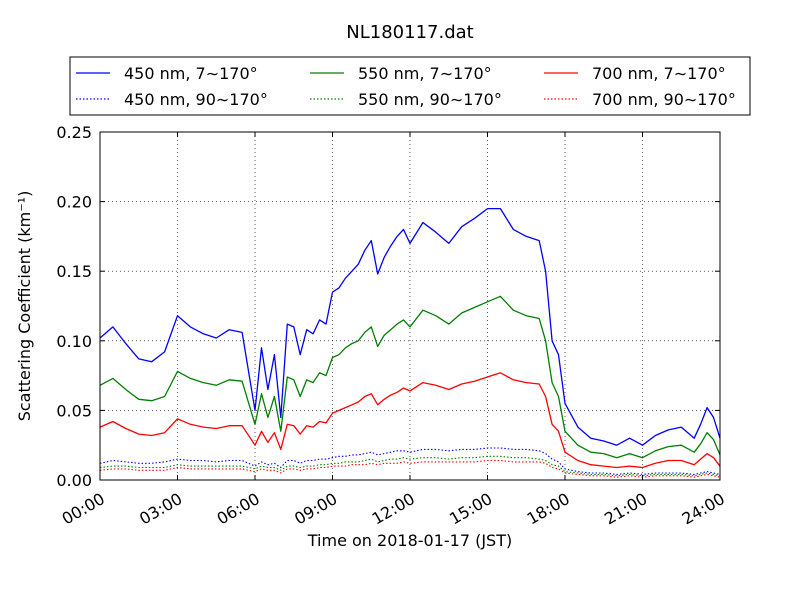 The height and width of the screenshot is (600, 800). Describe the element at coordinates (74, 341) in the screenshot. I see `y-tick-label: 0.10` at that location.